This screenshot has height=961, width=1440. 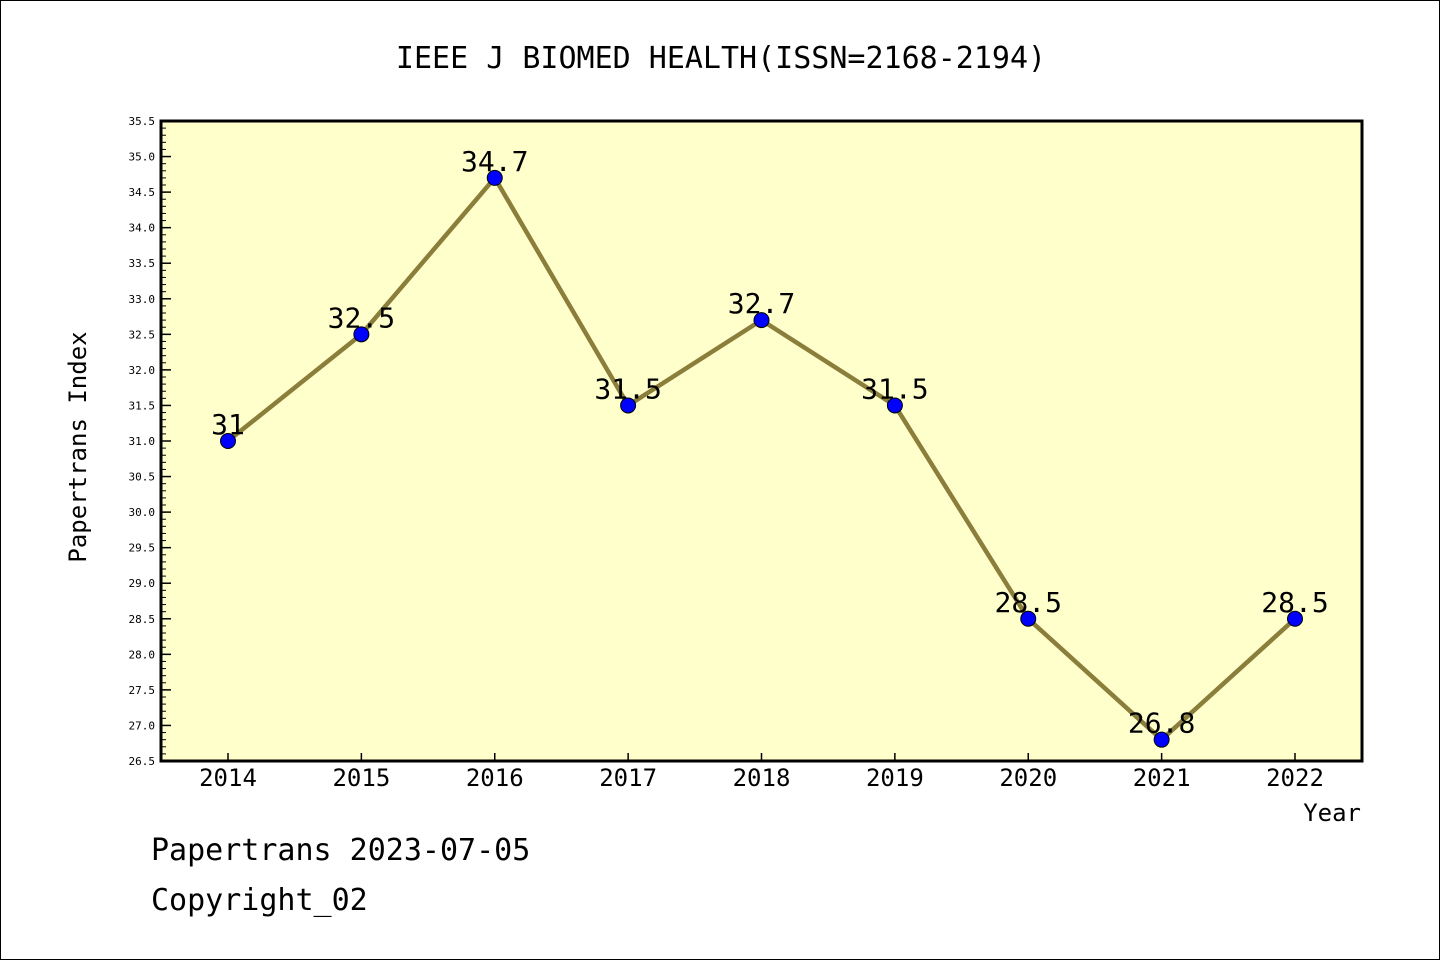 I want to click on data-label: 32.7, so click(x=761, y=303).